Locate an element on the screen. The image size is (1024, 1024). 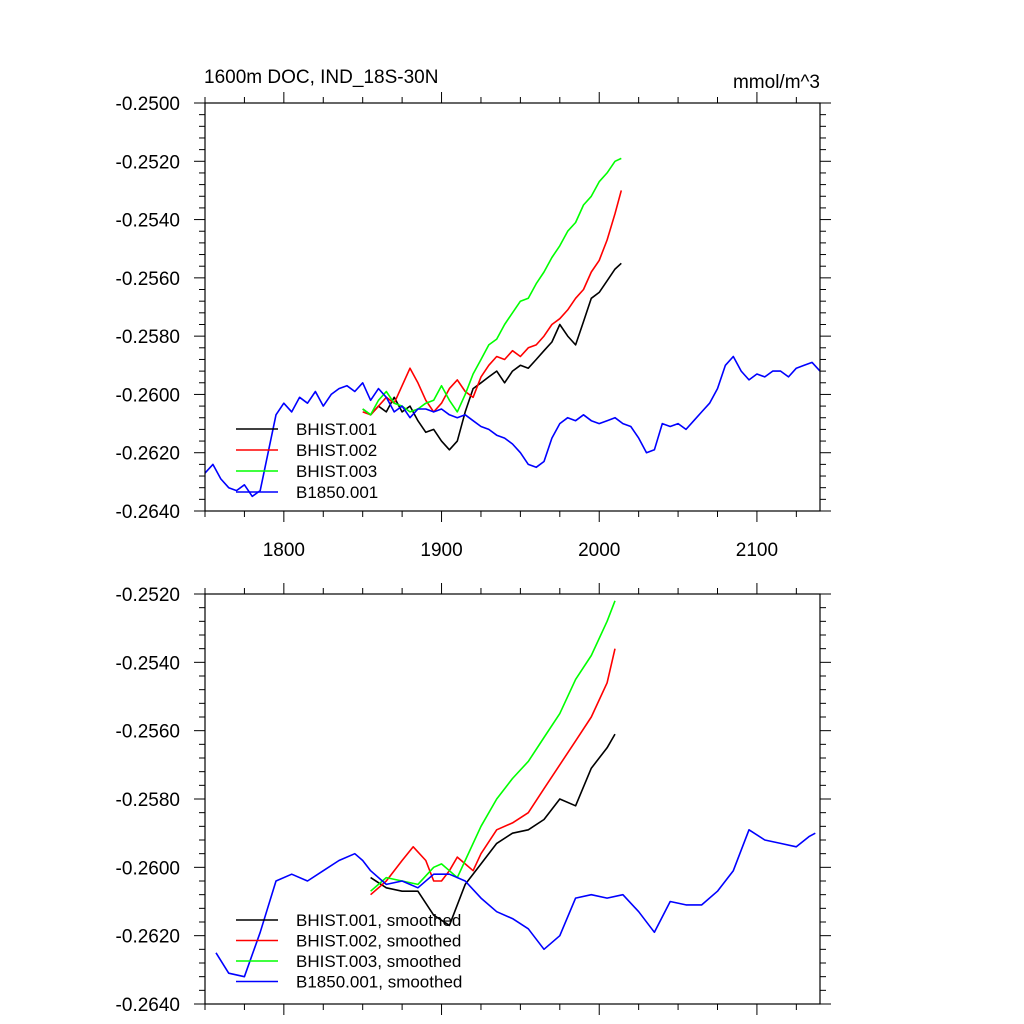
legend-label: BHIST.001, smoothed is located at coordinates (378, 920).